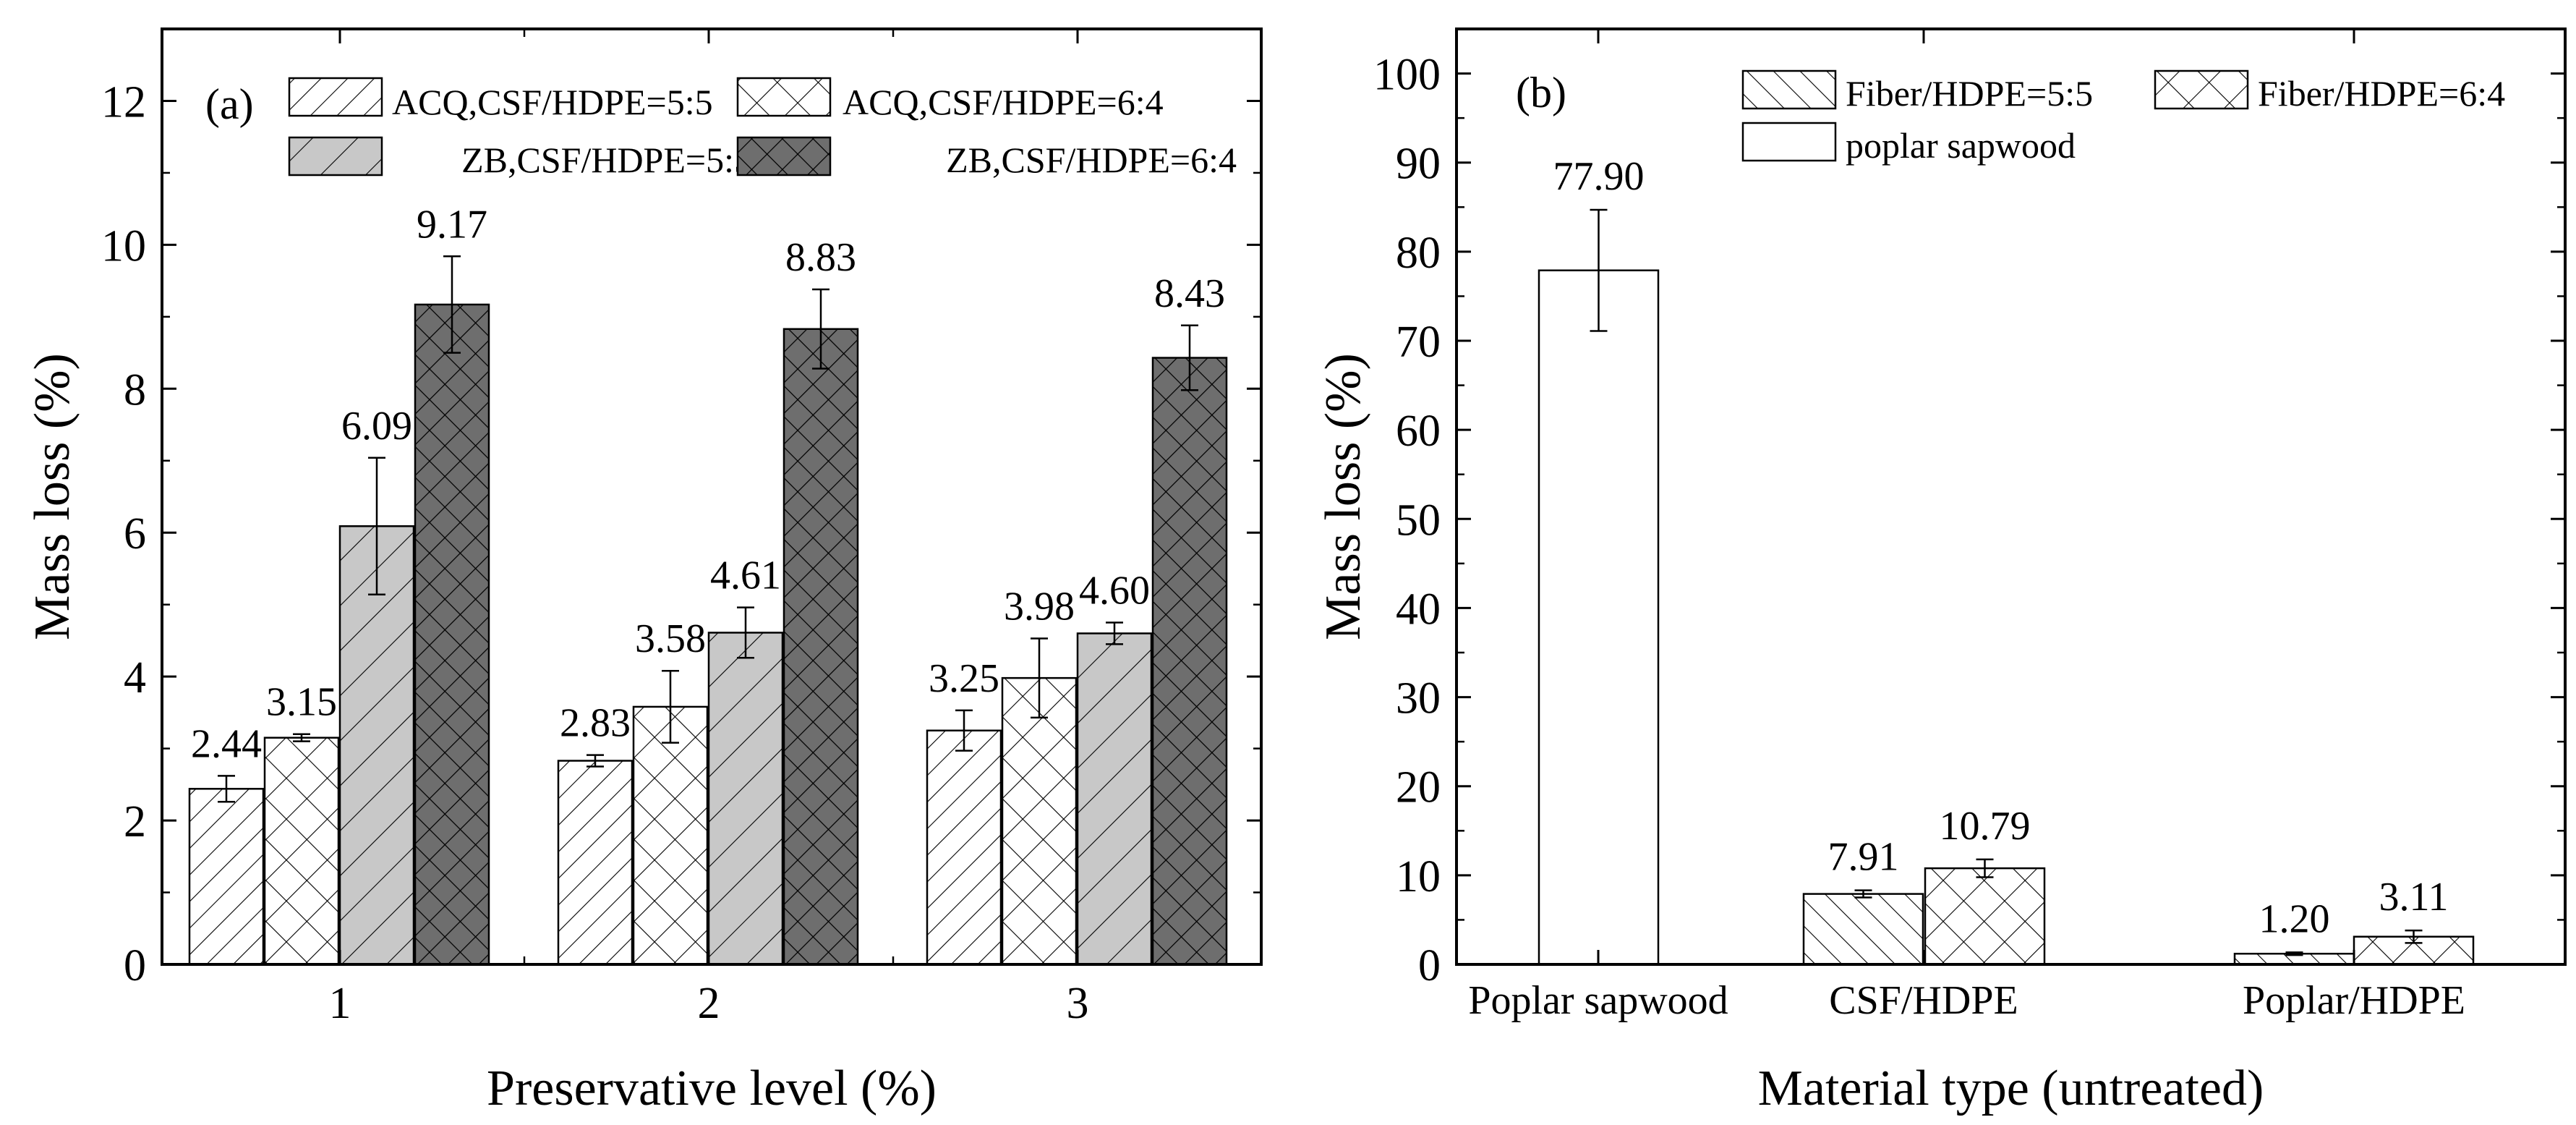 This screenshot has height=1125, width=2576. I want to click on data-label: 4.60, so click(1114, 591).